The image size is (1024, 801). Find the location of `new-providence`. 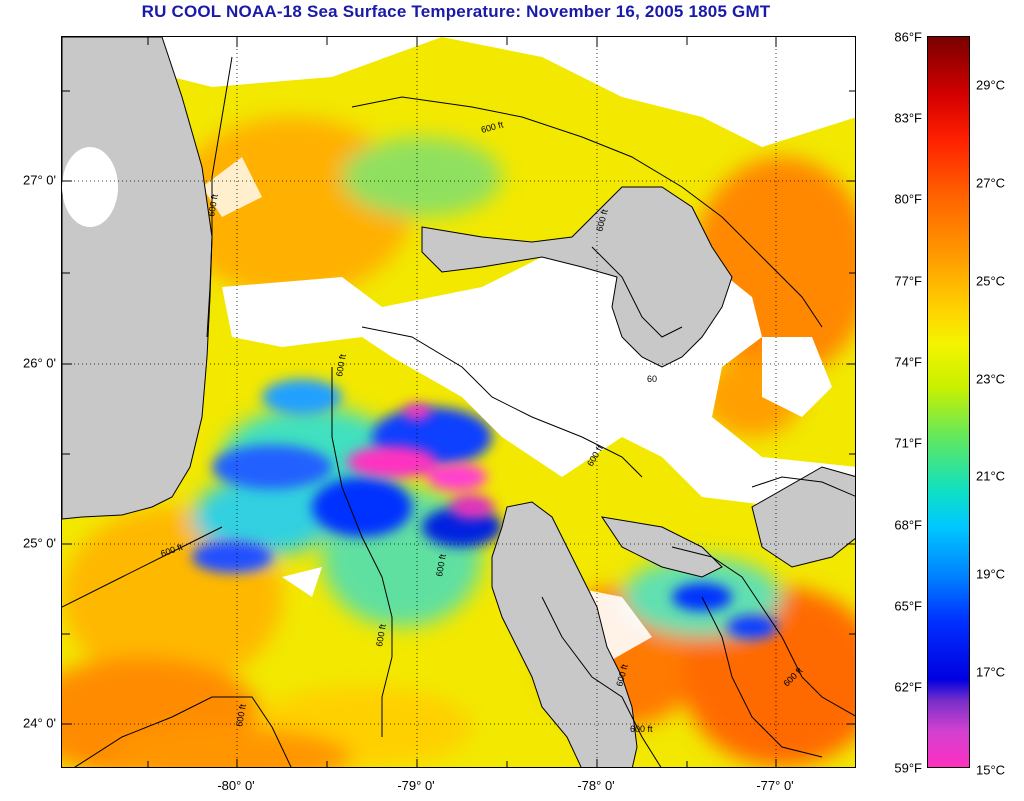

new-providence is located at coordinates (661, 547).